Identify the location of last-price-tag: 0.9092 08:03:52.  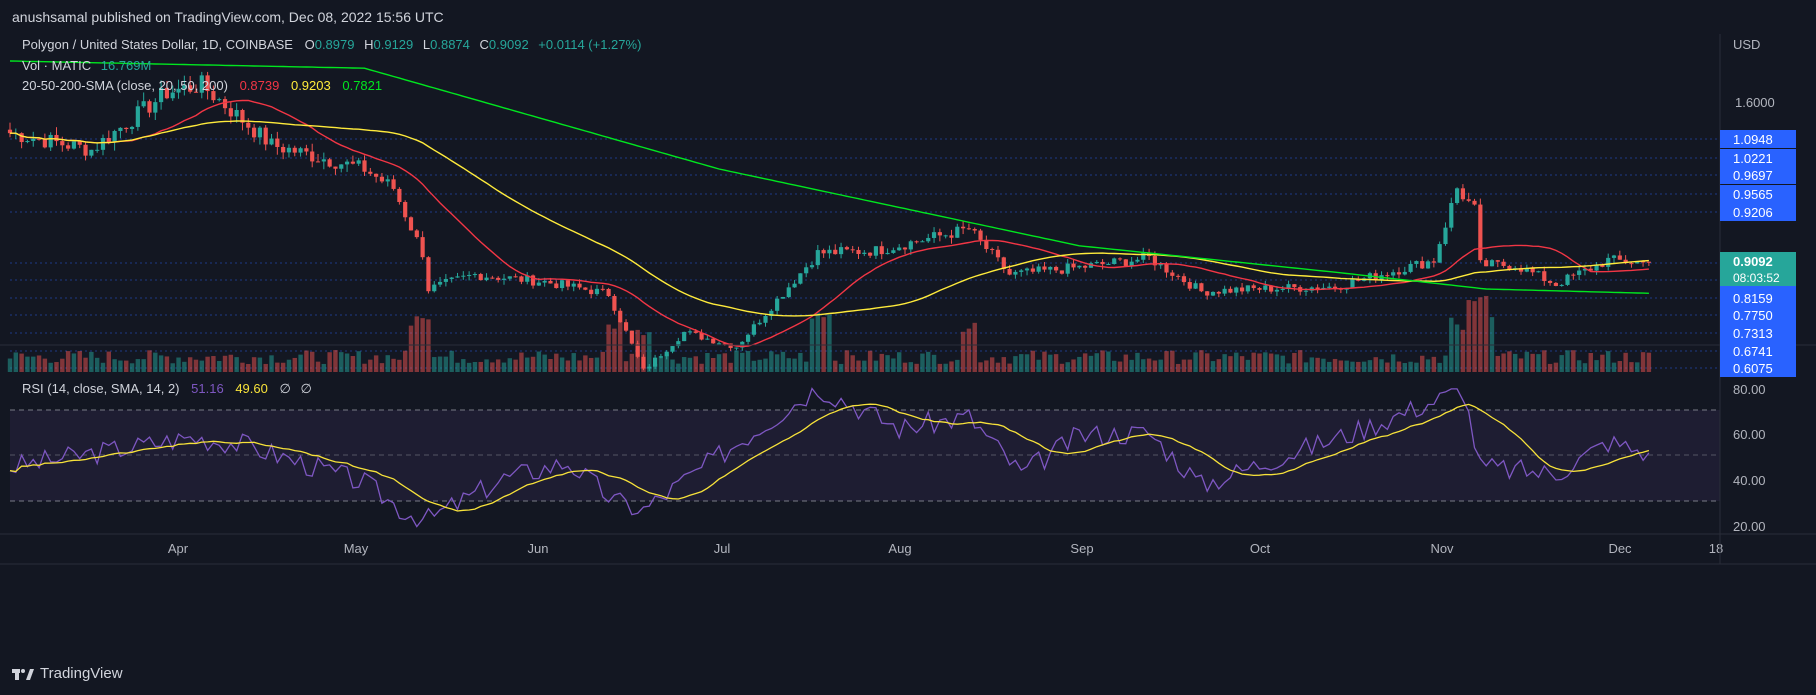
(1758, 269).